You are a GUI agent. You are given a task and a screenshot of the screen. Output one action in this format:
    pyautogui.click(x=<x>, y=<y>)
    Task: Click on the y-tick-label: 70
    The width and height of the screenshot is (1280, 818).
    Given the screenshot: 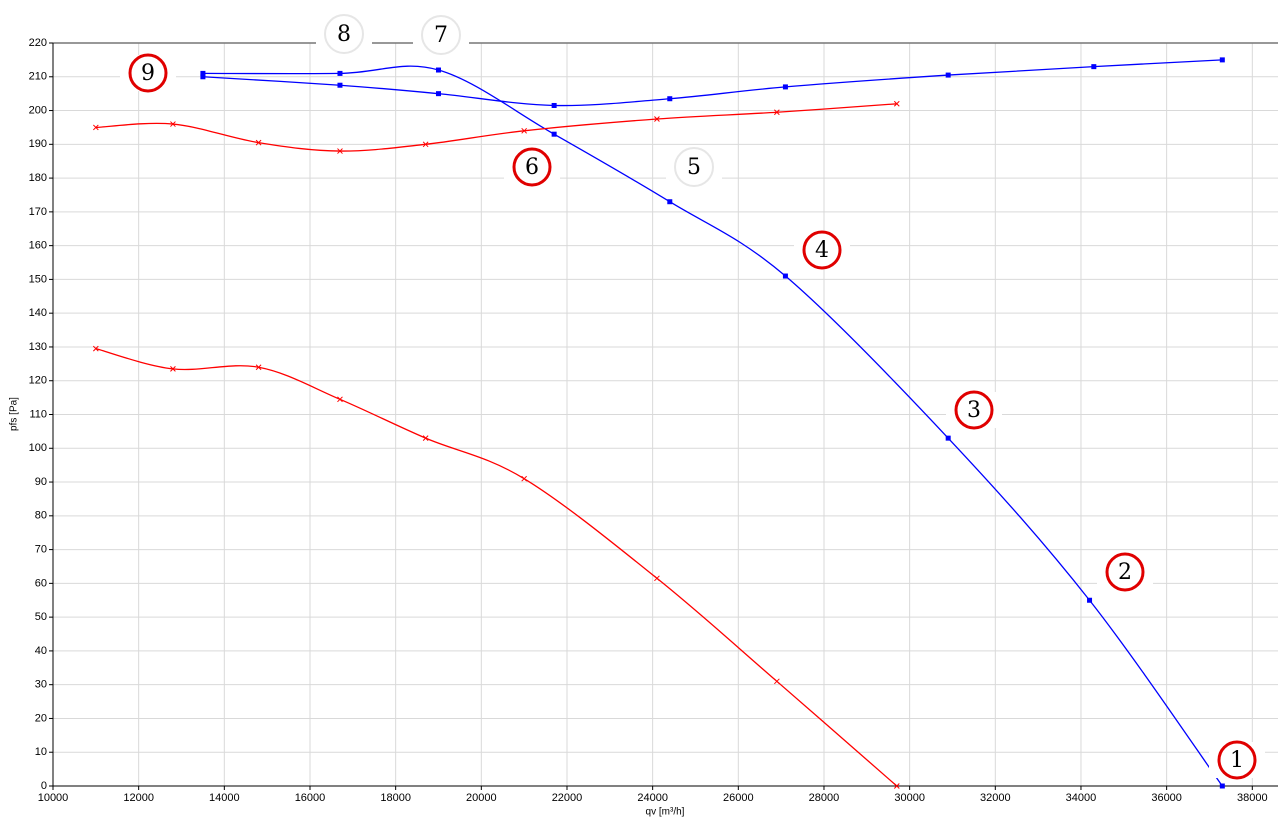 What is the action you would take?
    pyautogui.click(x=41, y=549)
    